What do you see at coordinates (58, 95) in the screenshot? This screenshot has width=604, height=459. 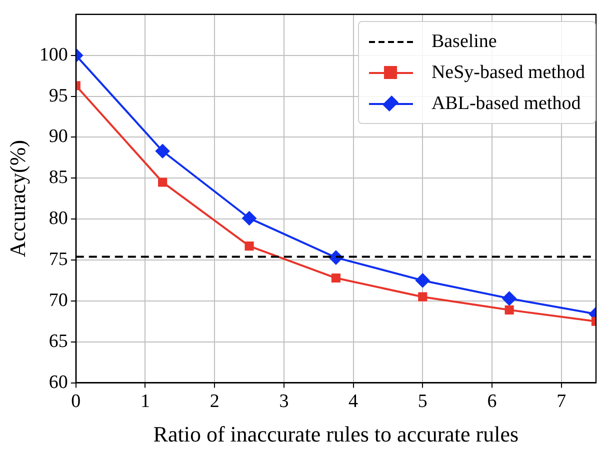 I see `y-tick-label: 95` at bounding box center [58, 95].